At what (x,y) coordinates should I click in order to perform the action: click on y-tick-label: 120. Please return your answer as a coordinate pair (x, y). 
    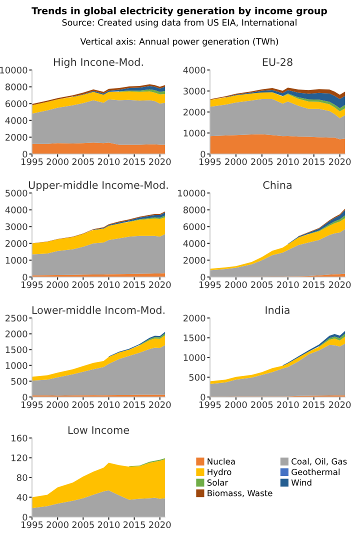
    Looking at the image, I should click on (20, 458).